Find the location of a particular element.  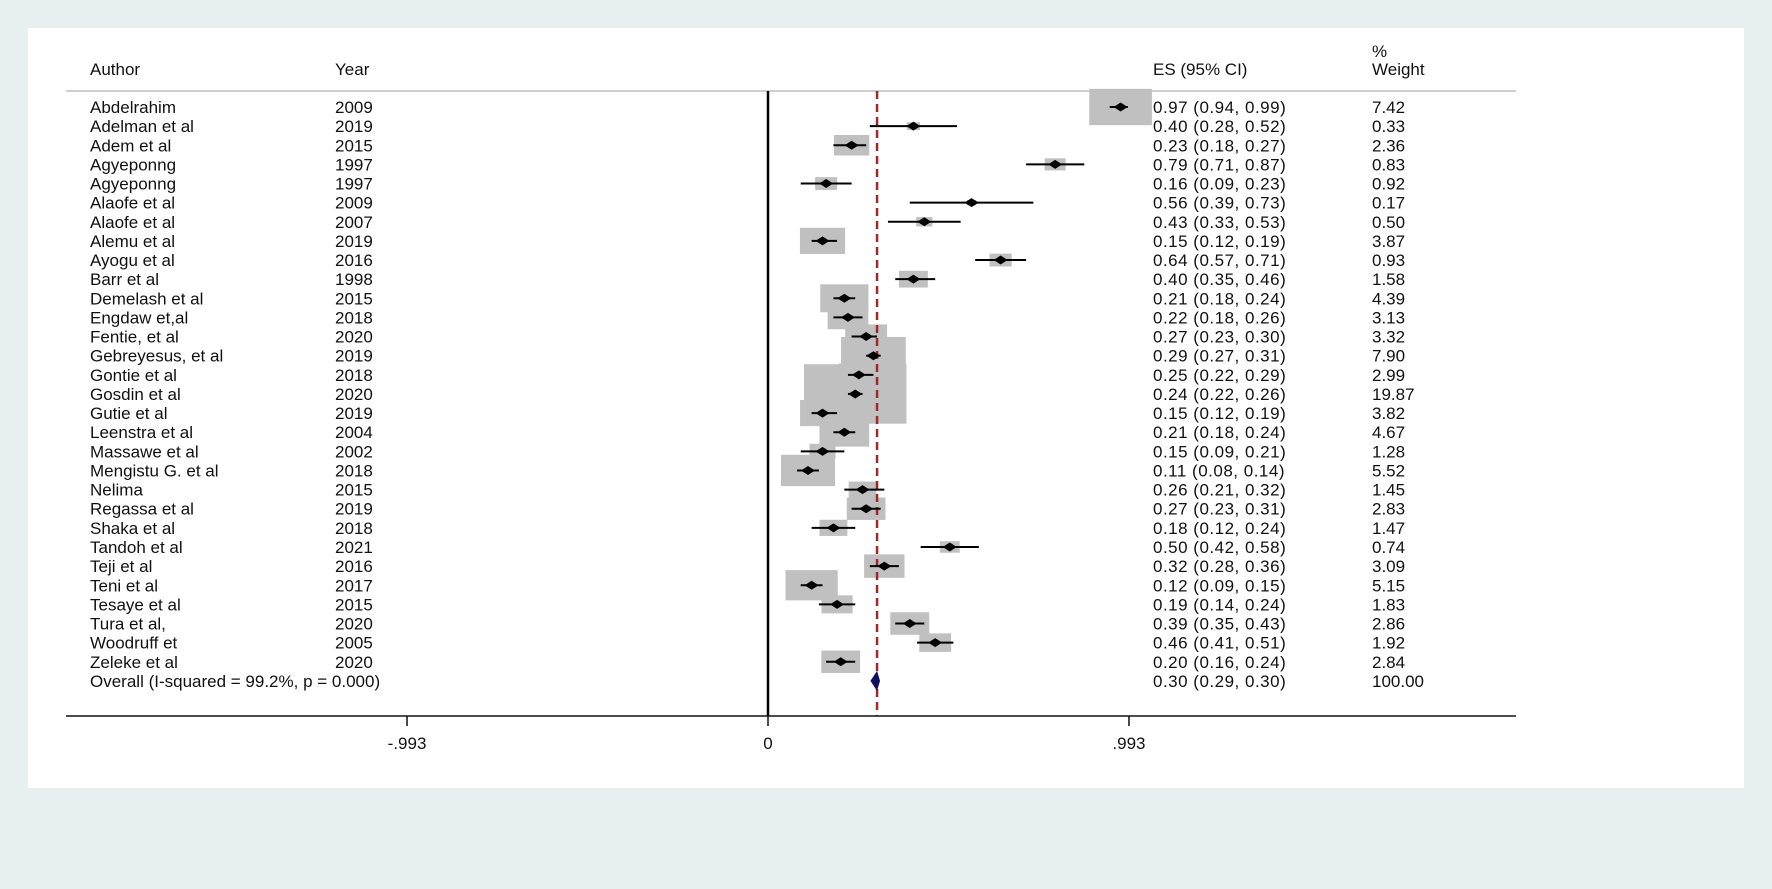

overall-es-label: 0.30 (0.29, 0.30) is located at coordinates (1219, 681).